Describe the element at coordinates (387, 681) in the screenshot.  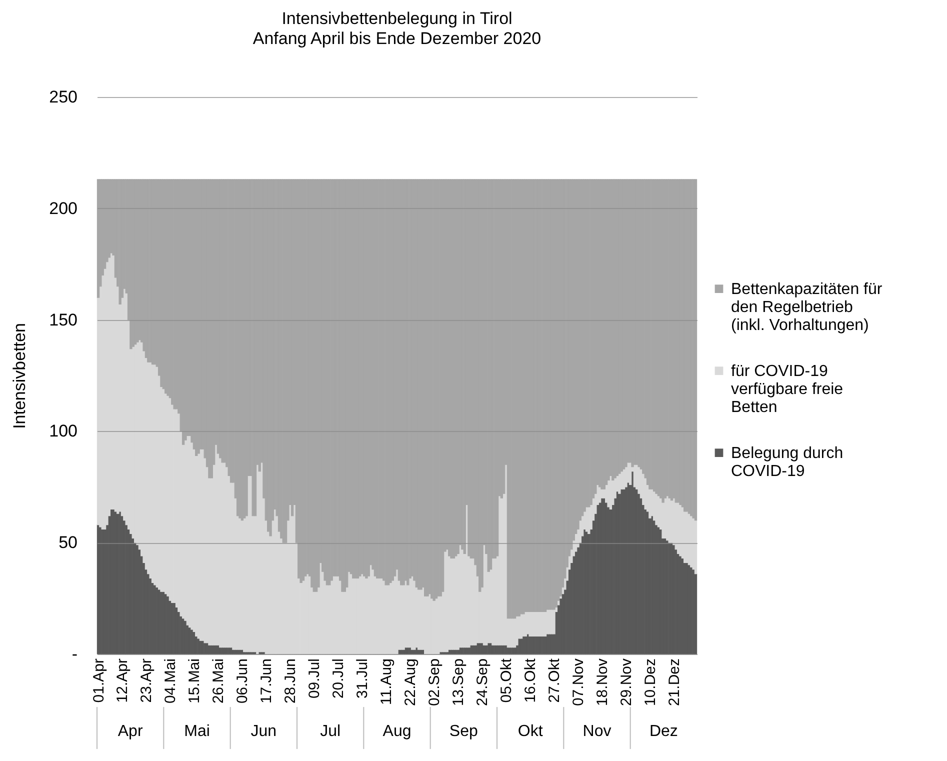
I see `x-tick-label: 11.Aug` at that location.